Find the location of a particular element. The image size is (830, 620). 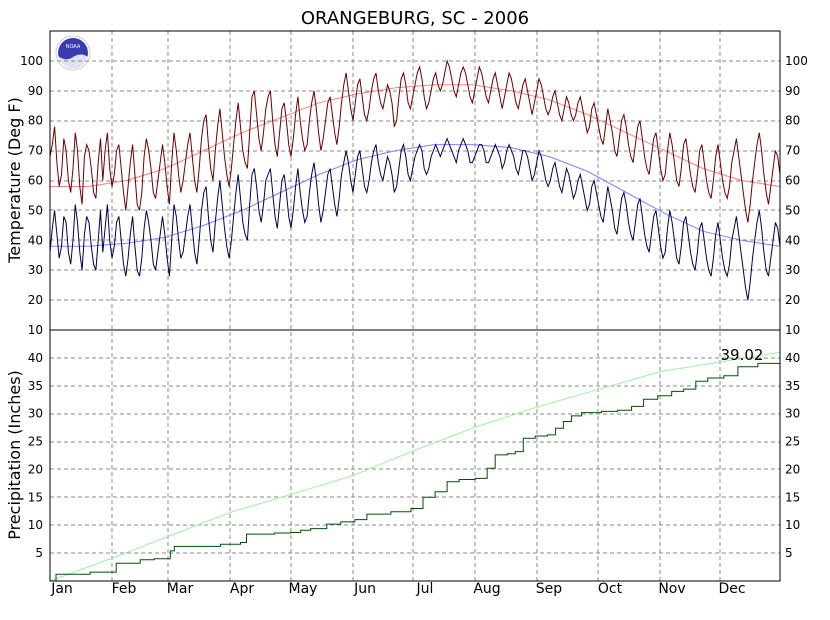

precip-tick-label-right: 30 is located at coordinates (792, 414).